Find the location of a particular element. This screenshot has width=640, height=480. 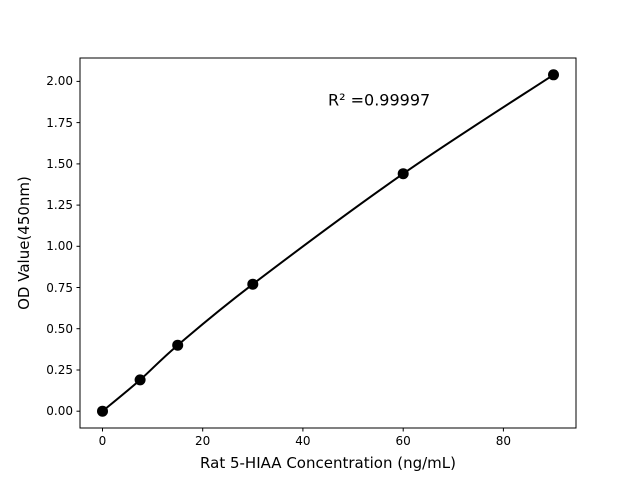

x-axis-label: Rat 5-HIAA Concentration (ng/mL) is located at coordinates (328, 463).